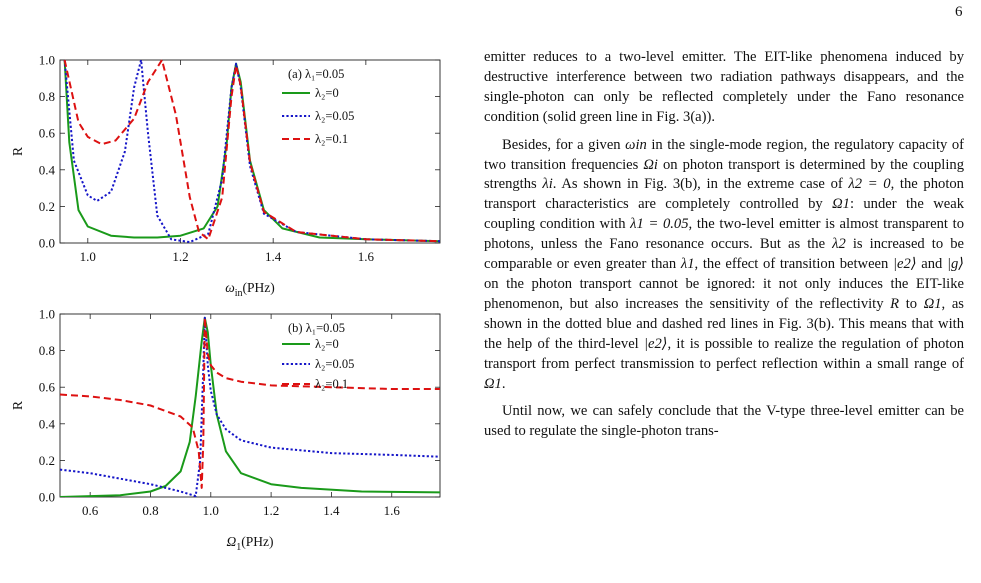 This screenshot has height=583, width=981. What do you see at coordinates (636, 144) in the screenshot?
I see `math-omega-in: ωin` at bounding box center [636, 144].